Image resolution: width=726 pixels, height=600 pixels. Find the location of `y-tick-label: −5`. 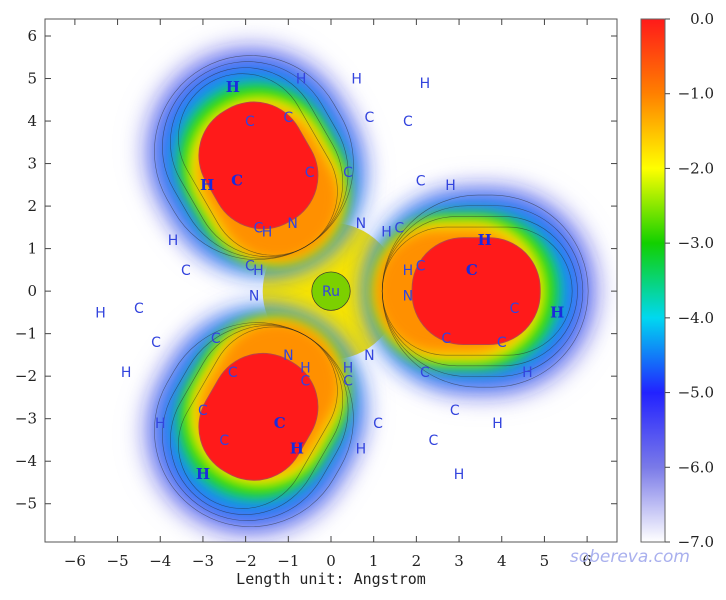

y-tick-label: −5 is located at coordinates (26, 504).